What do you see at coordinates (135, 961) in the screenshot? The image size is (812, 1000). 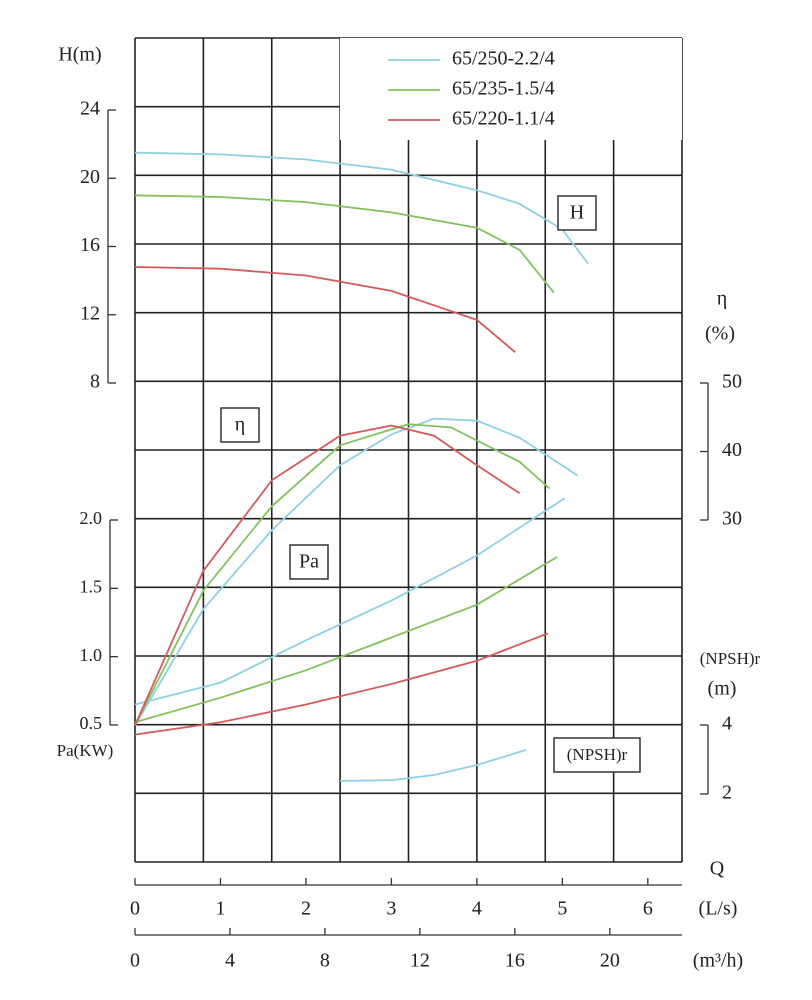 I see `x2-tick-label: 0` at bounding box center [135, 961].